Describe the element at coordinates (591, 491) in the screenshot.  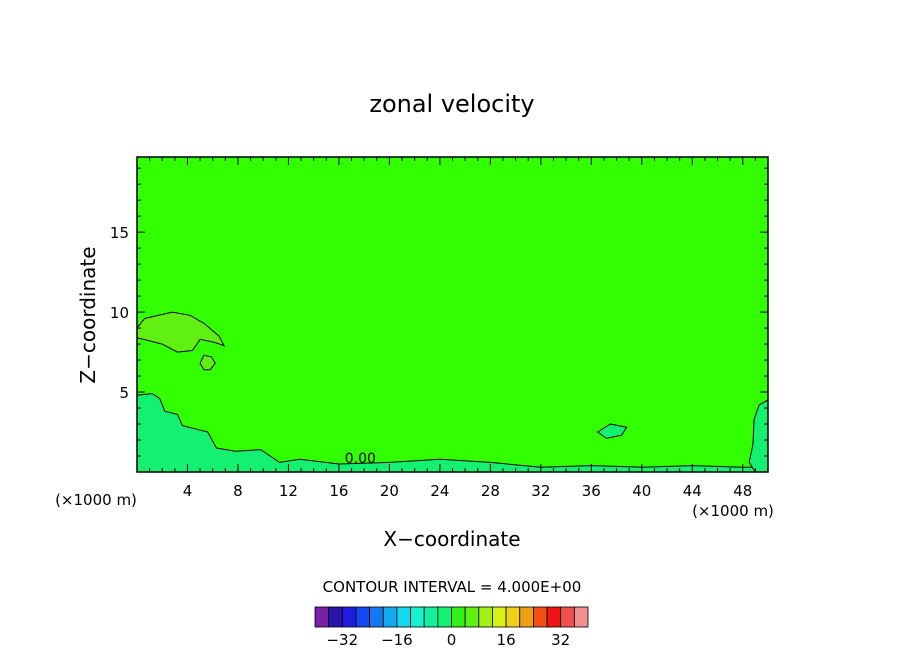
I see `x-tick-label: 36` at that location.